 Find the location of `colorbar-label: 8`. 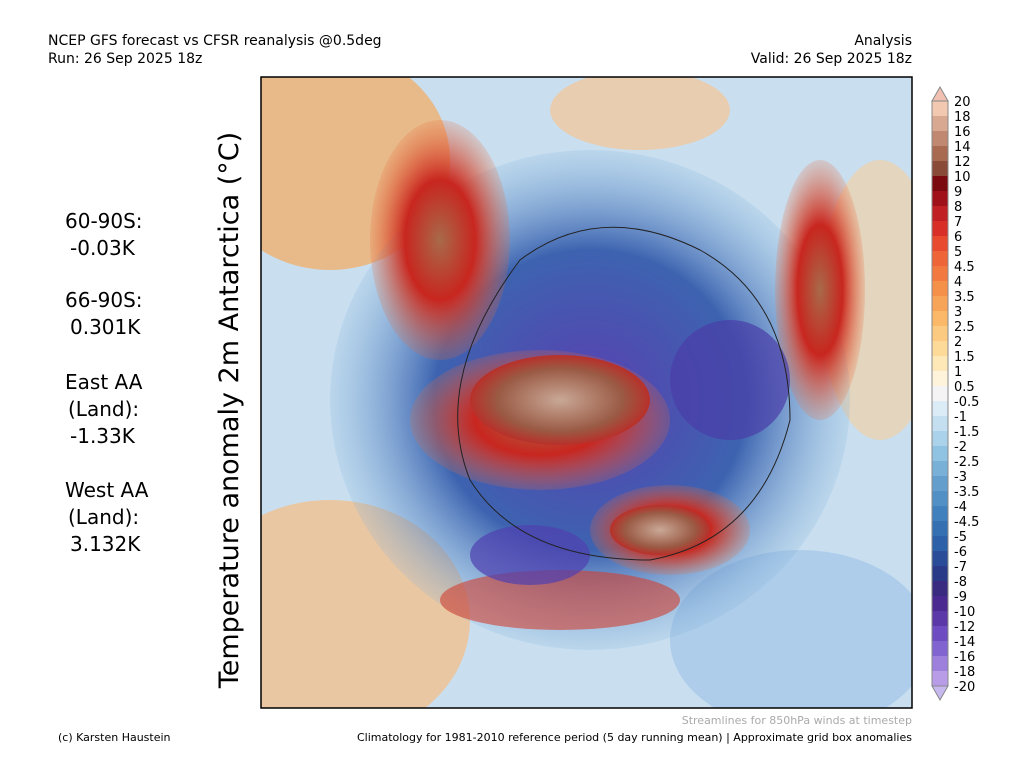

colorbar-label: 8 is located at coordinates (958, 207).